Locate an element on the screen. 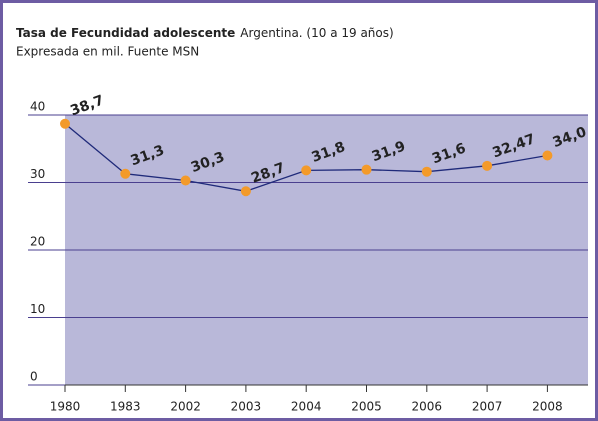 This screenshot has height=421, width=598. x-tick-label: 1980 is located at coordinates (65, 407).